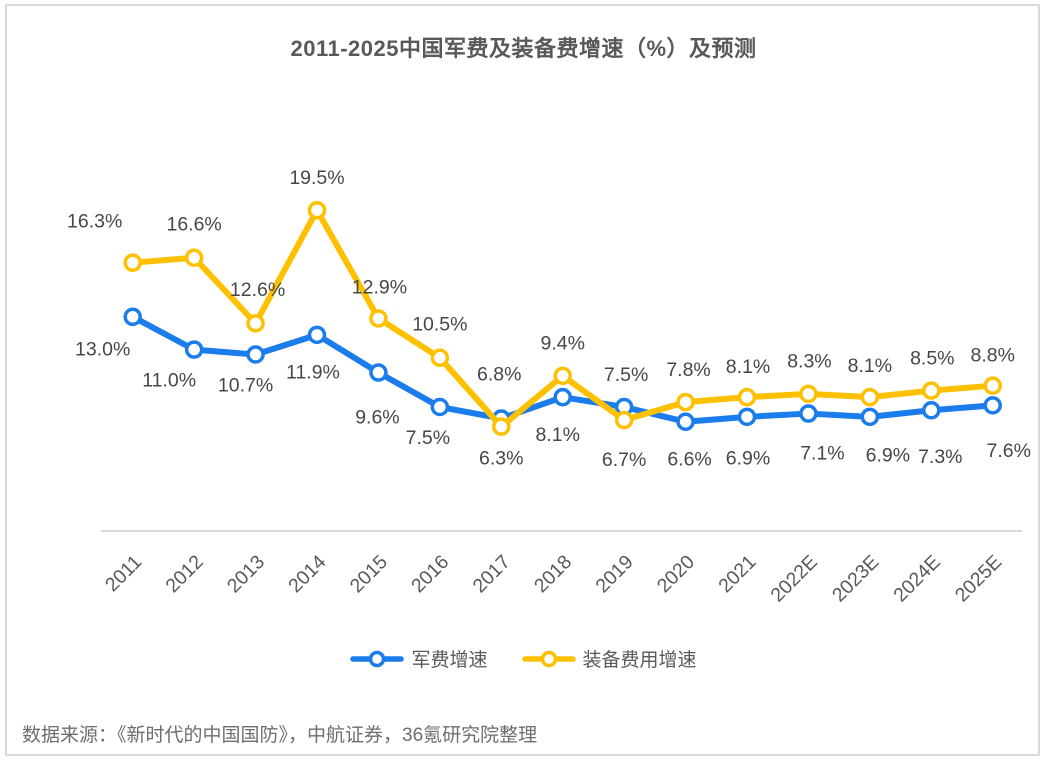 Image resolution: width=1047 pixels, height=765 pixels. What do you see at coordinates (492, 574) in the screenshot?
I see `x-tick-label: 2017` at bounding box center [492, 574].